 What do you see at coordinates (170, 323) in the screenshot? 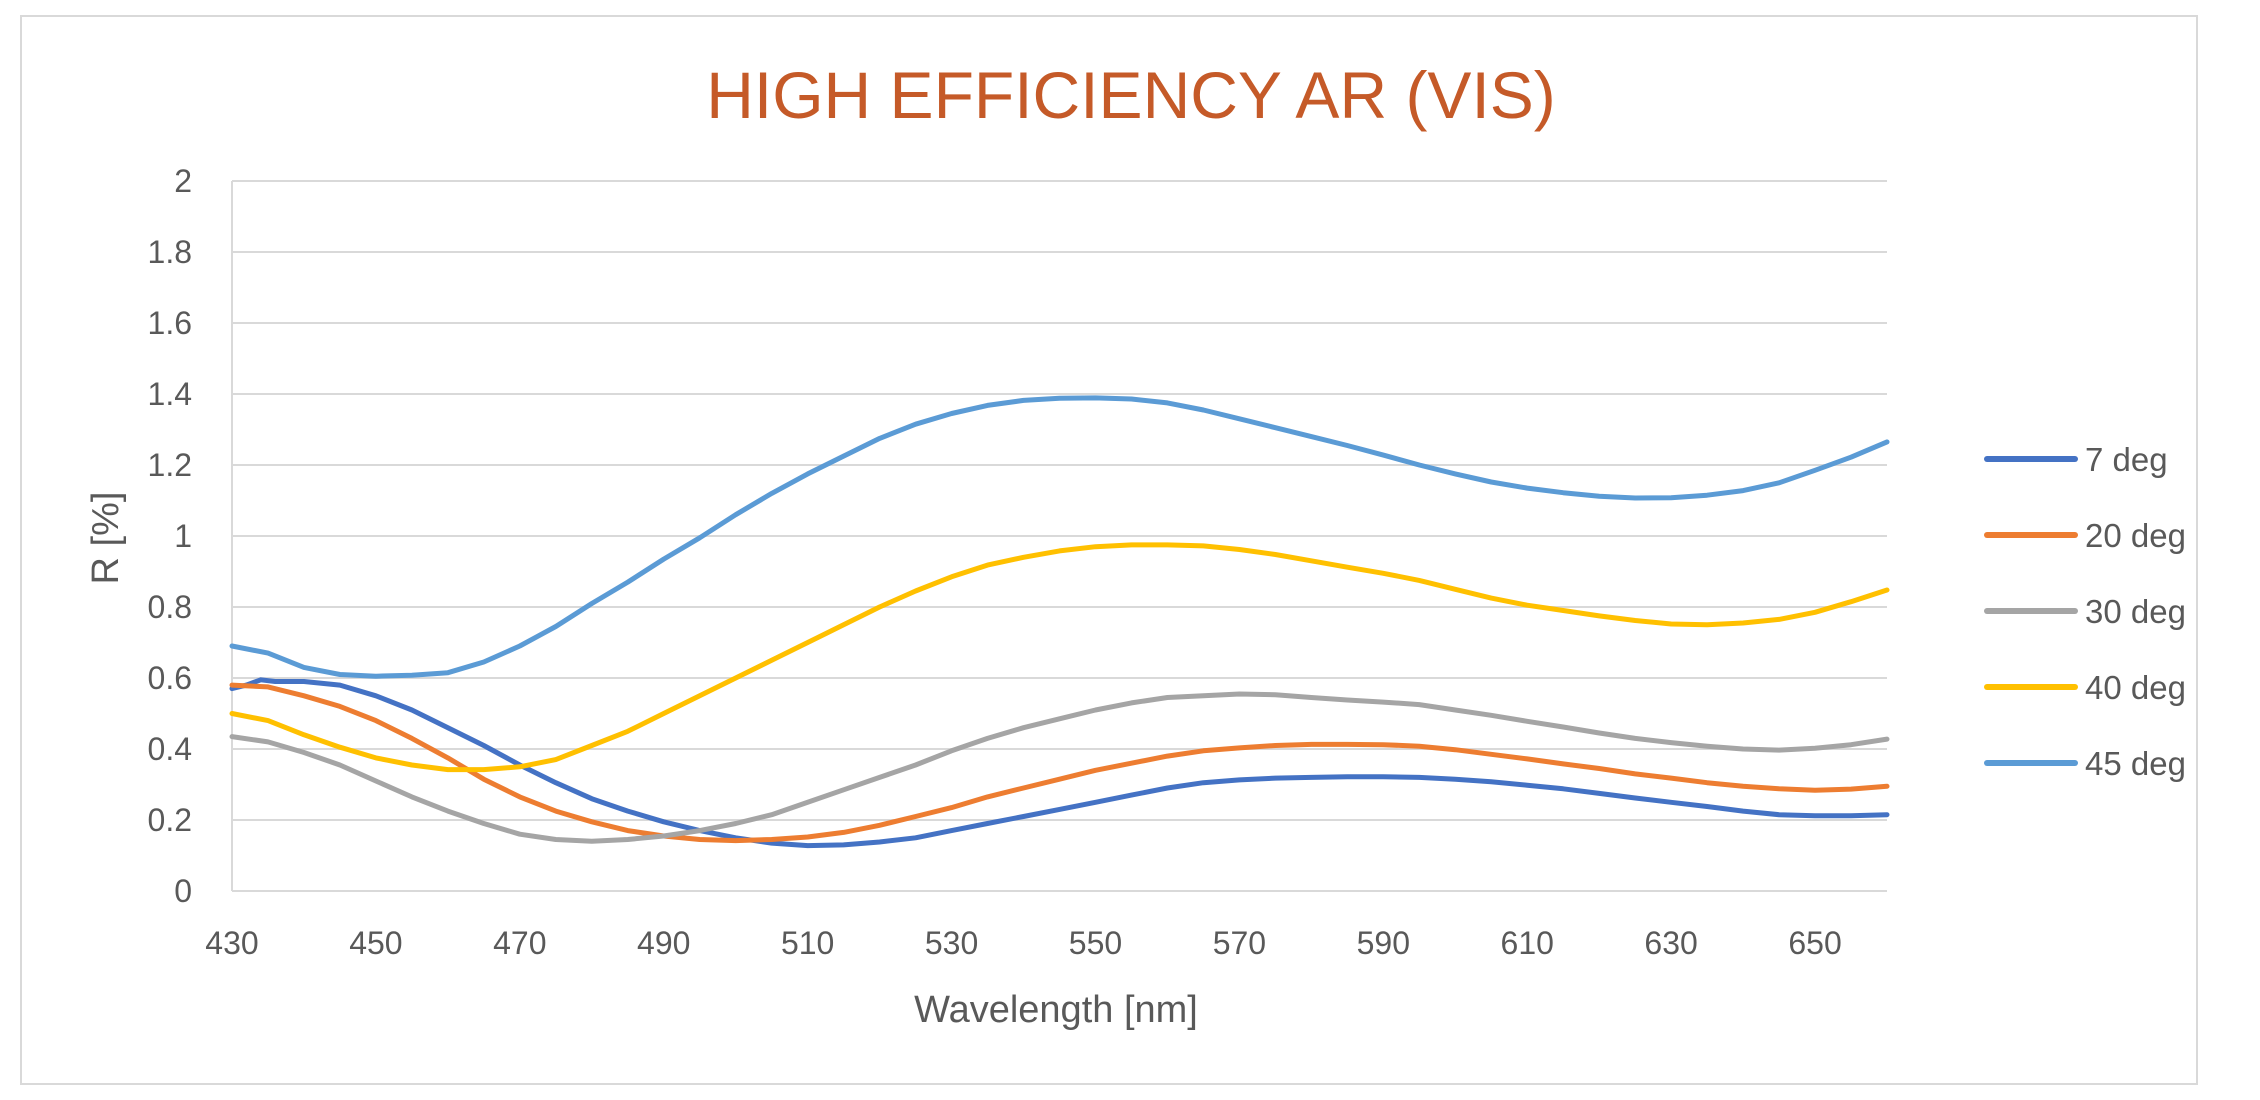
I see `y-tick-label: 1.6` at bounding box center [170, 323].